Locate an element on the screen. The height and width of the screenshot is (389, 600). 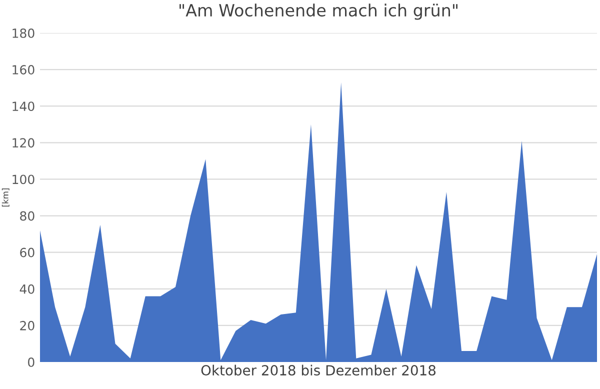
y-tick-label: 0 is located at coordinates (31, 362).